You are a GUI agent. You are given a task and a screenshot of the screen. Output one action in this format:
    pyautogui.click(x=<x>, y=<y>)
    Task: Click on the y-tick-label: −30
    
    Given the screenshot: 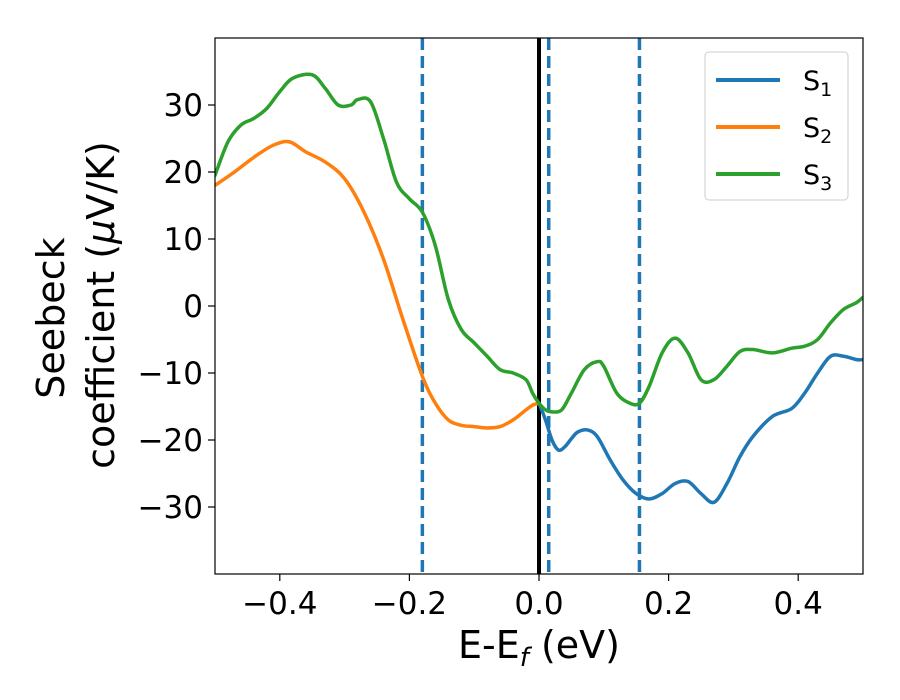 What is the action you would take?
    pyautogui.click(x=170, y=508)
    